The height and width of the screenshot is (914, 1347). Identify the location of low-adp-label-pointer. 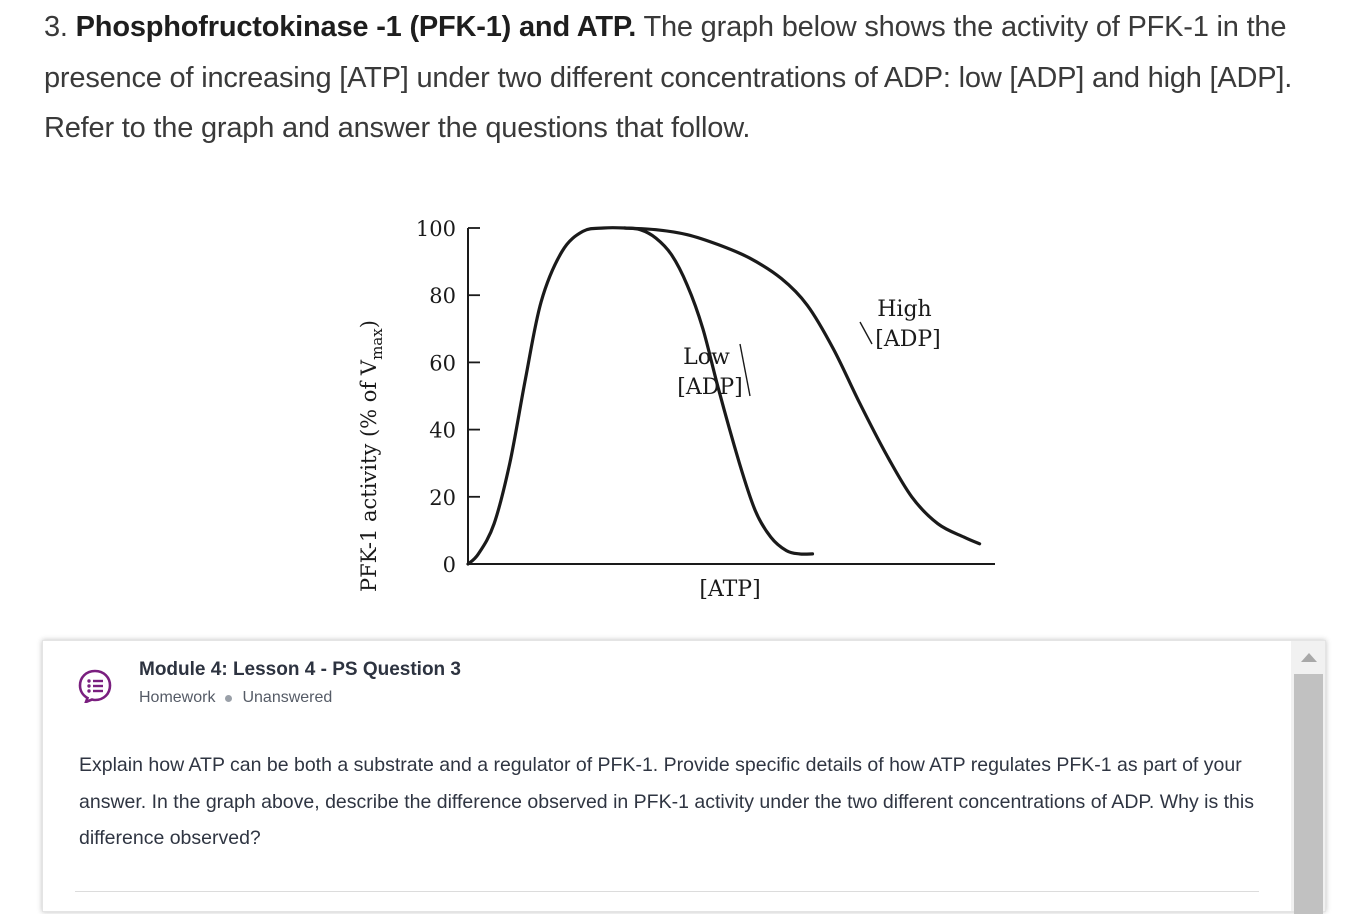
(745, 370).